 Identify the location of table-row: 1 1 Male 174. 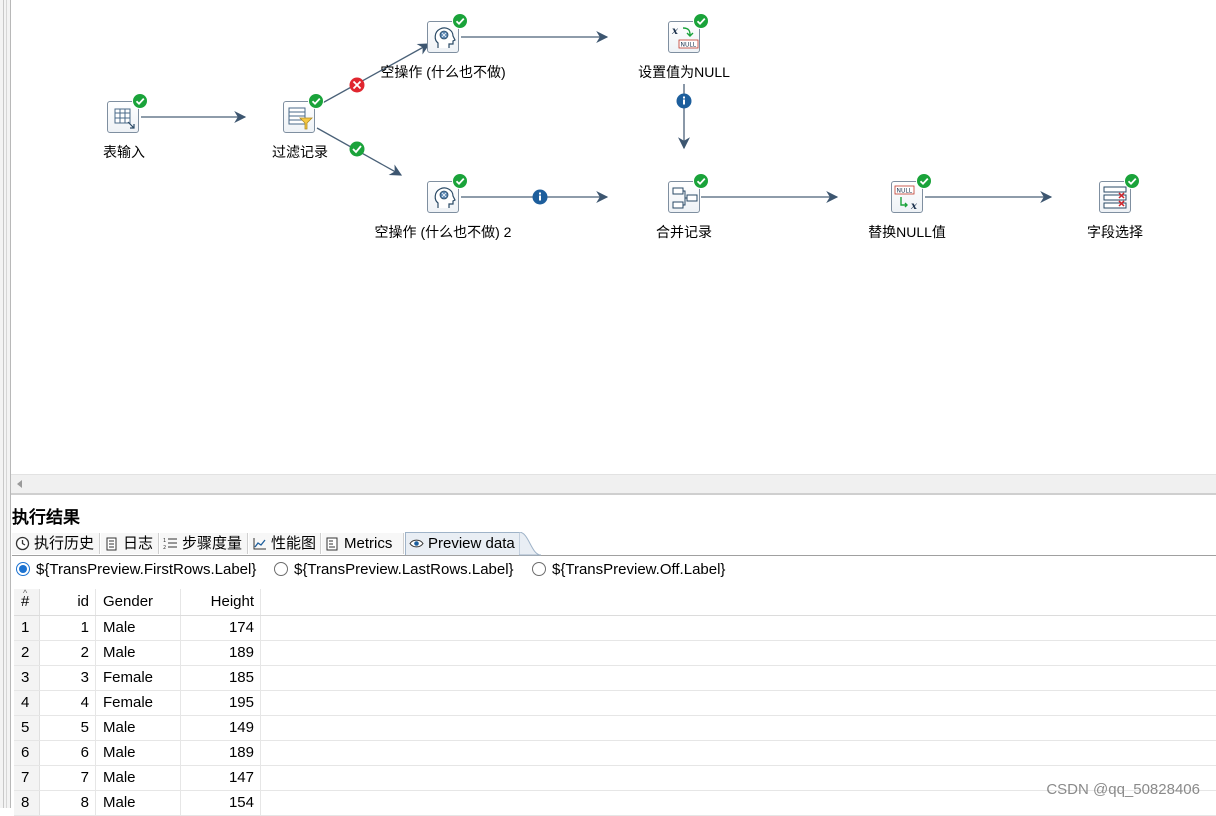
(615, 628).